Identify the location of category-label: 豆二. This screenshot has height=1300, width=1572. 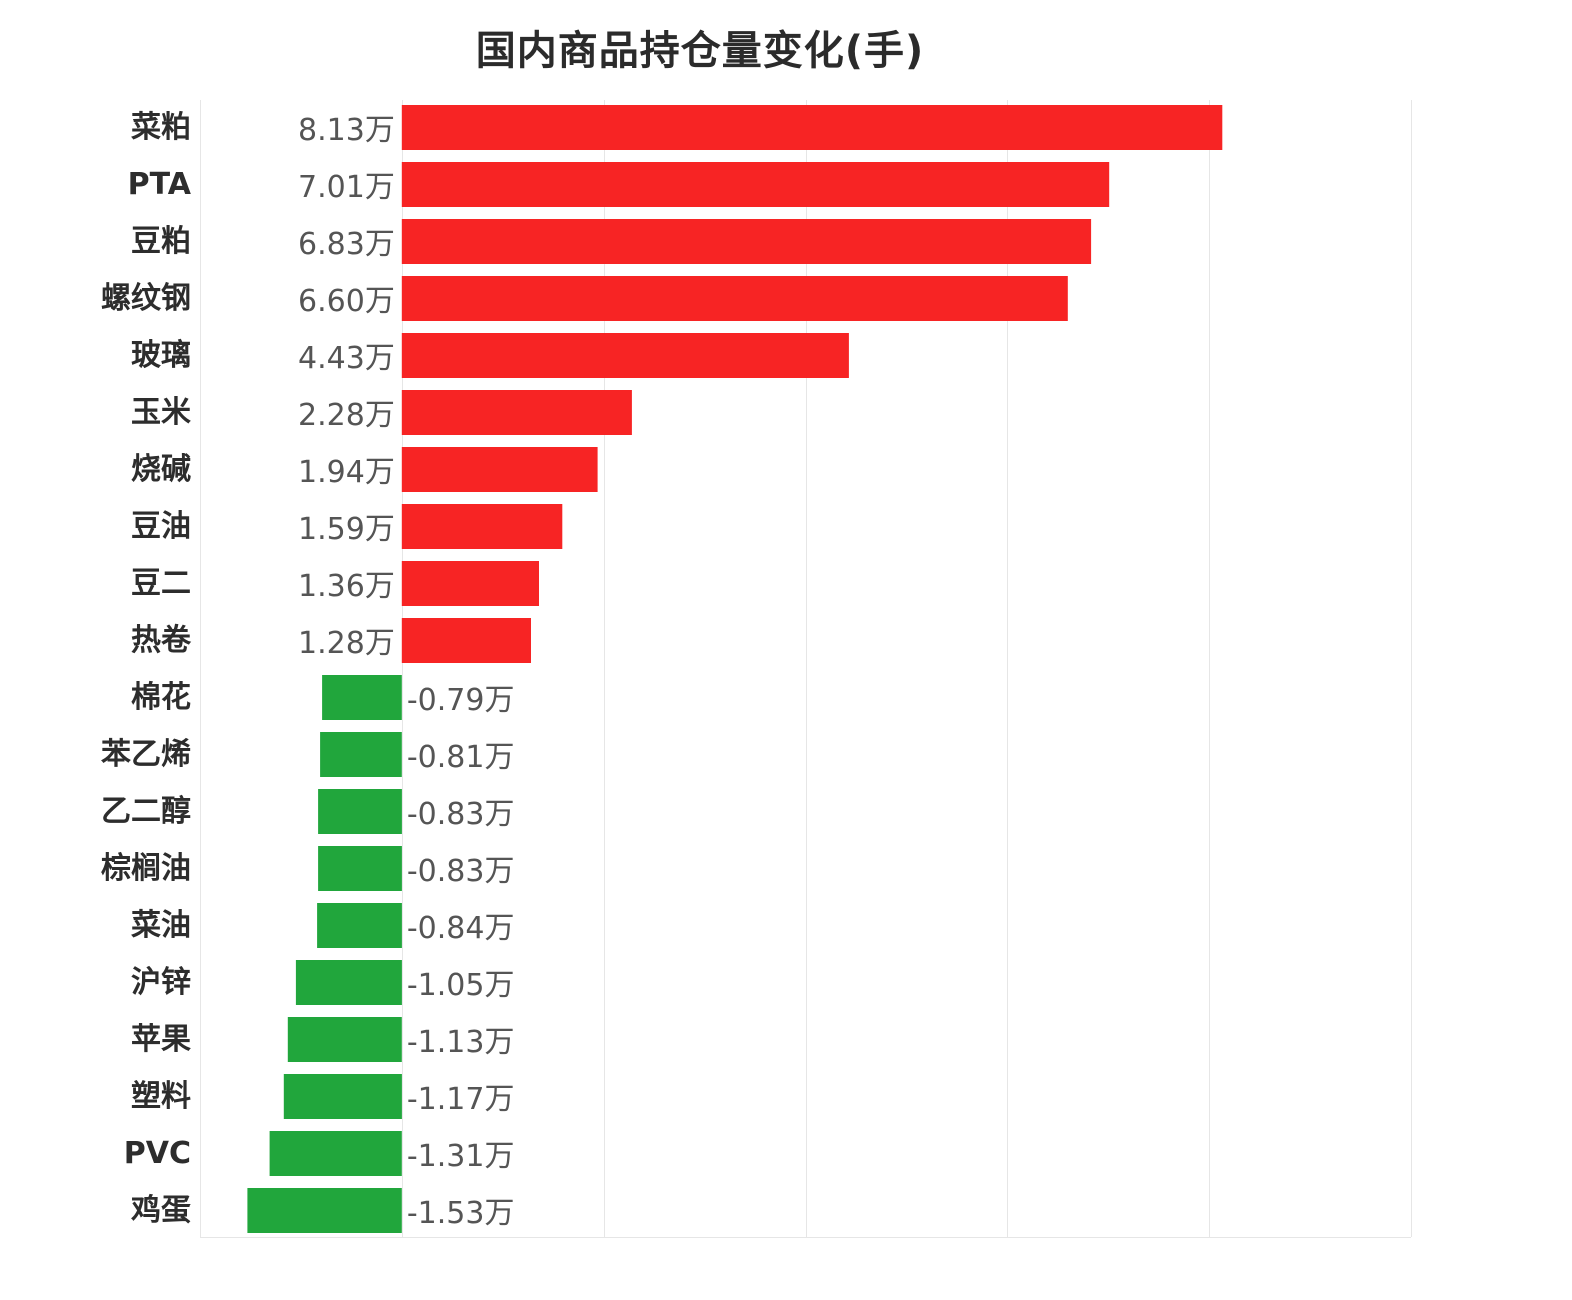
(161, 583).